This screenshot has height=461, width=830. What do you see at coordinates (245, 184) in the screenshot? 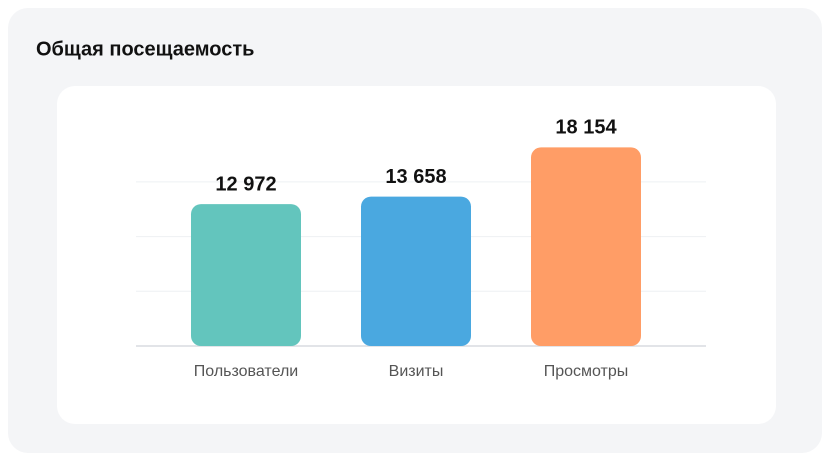
I see `value-label: 12 972` at bounding box center [245, 184].